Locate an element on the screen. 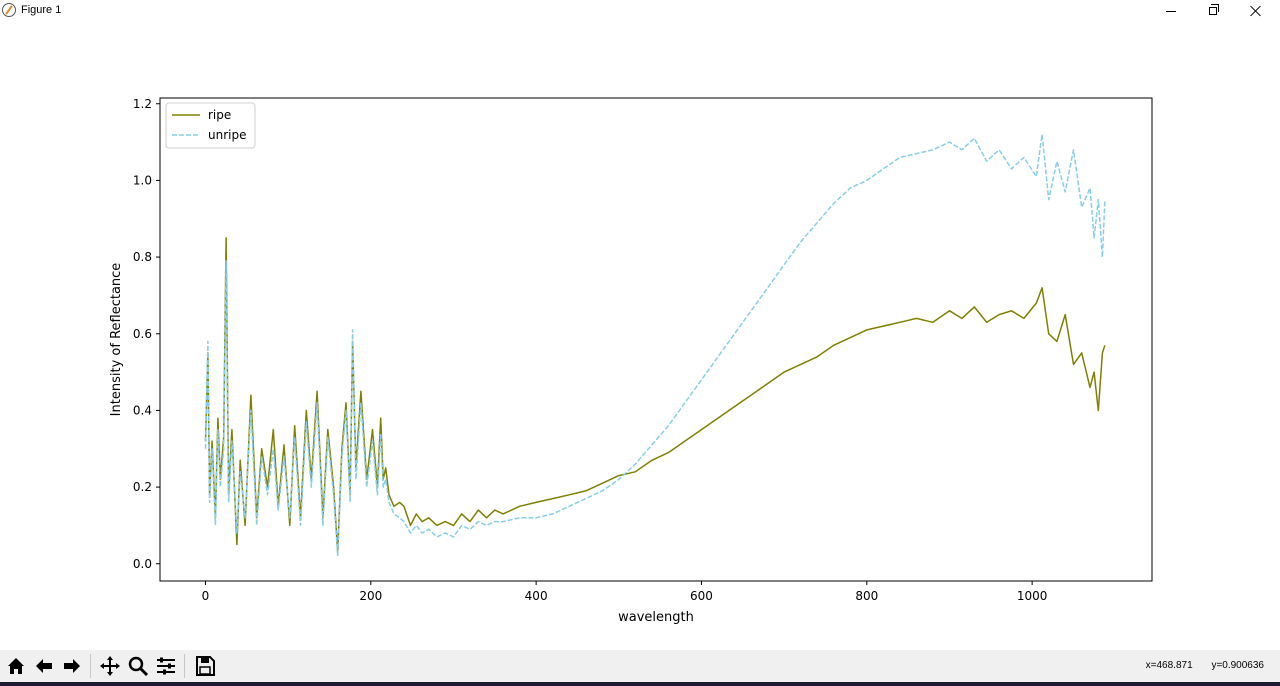 The image size is (1280, 686). window-title: Figure 1 is located at coordinates (41, 10).